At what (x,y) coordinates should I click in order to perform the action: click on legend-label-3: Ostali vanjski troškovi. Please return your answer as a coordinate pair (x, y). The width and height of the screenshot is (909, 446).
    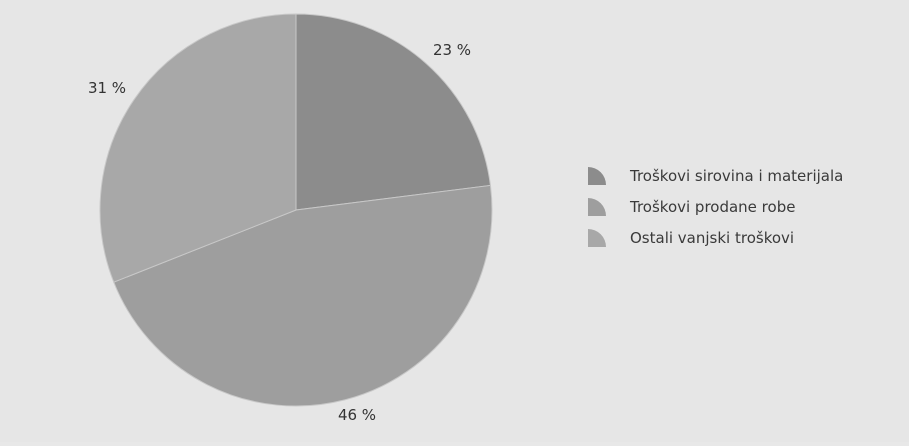
    Looking at the image, I should click on (712, 238).